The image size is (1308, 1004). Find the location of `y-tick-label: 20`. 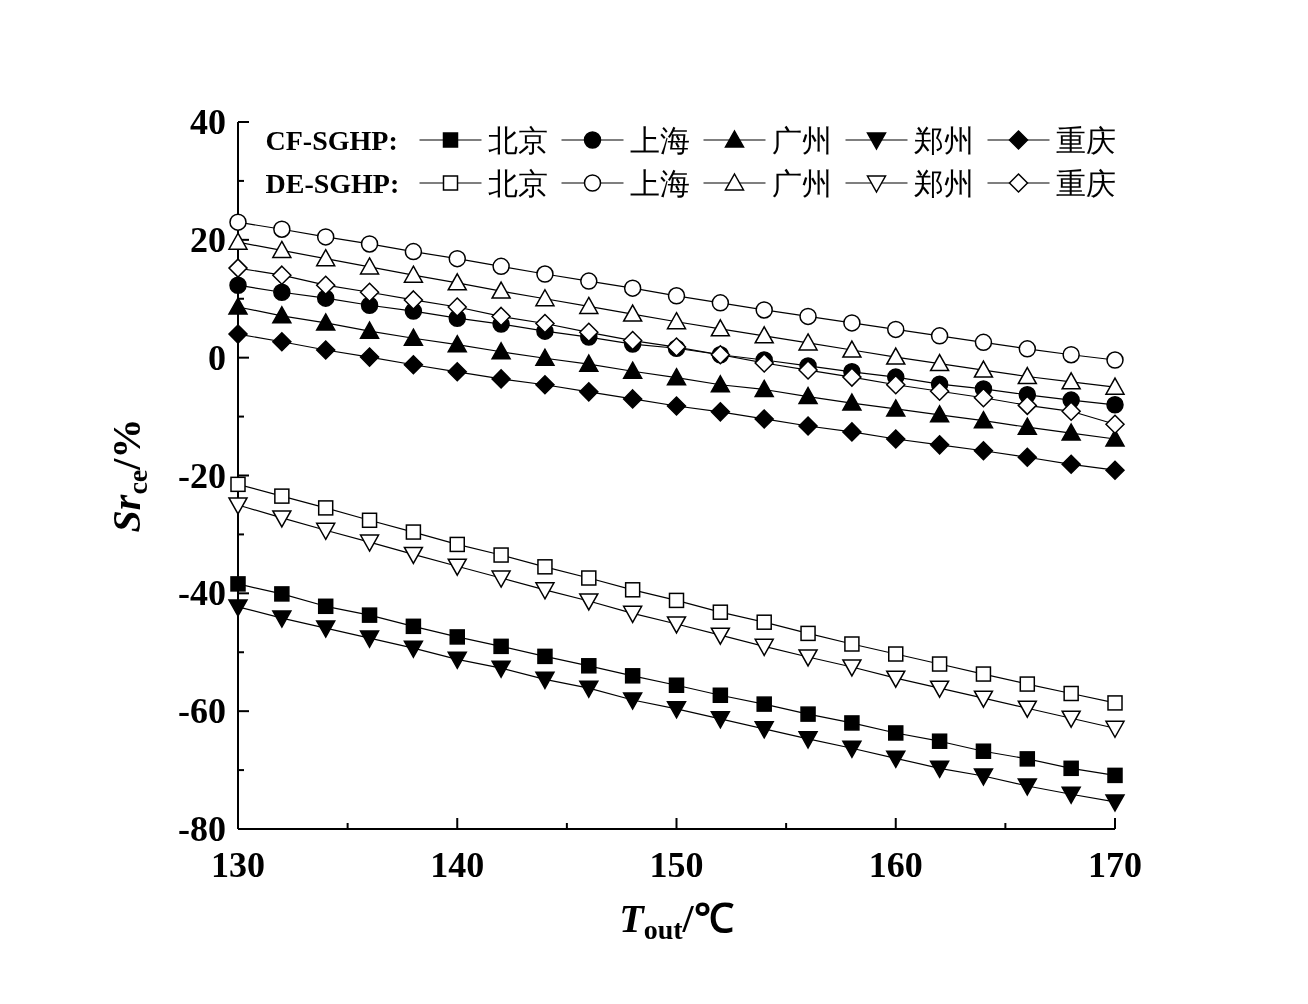

y-tick-label: 20 is located at coordinates (208, 239).